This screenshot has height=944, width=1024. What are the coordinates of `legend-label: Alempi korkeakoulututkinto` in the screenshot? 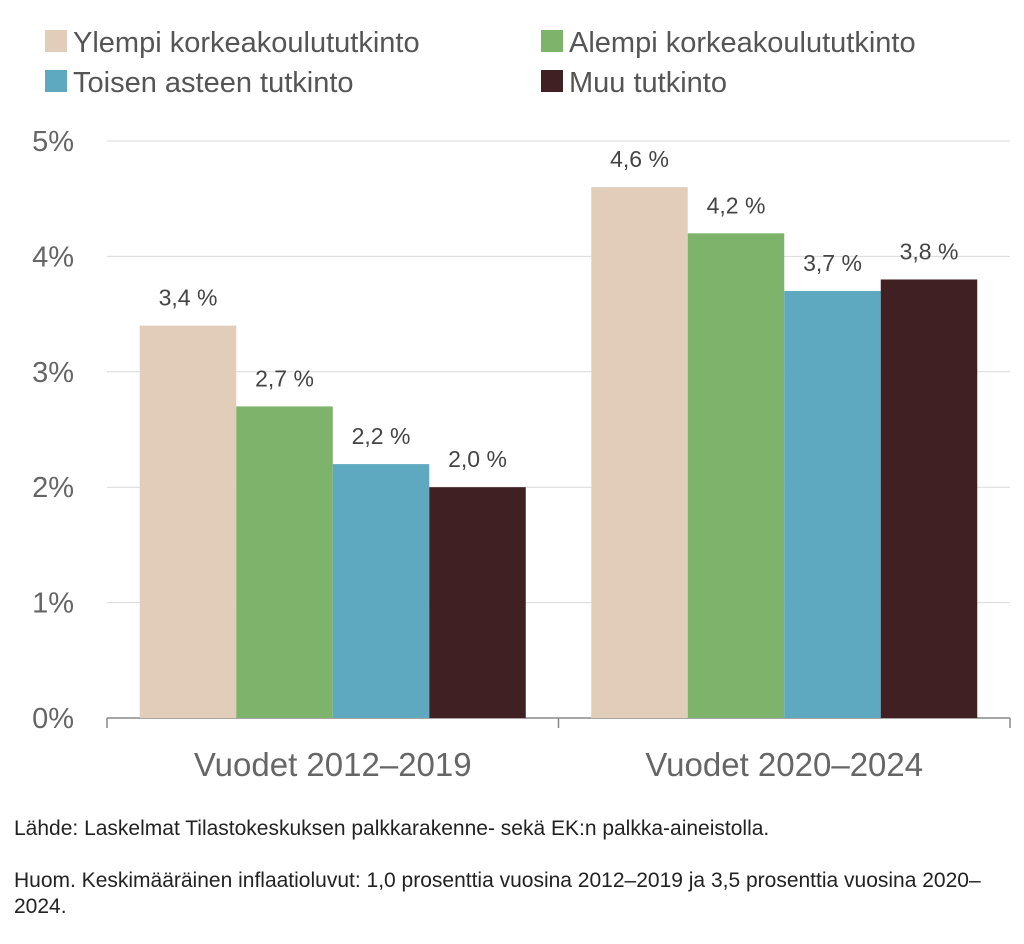 It's located at (742, 43).